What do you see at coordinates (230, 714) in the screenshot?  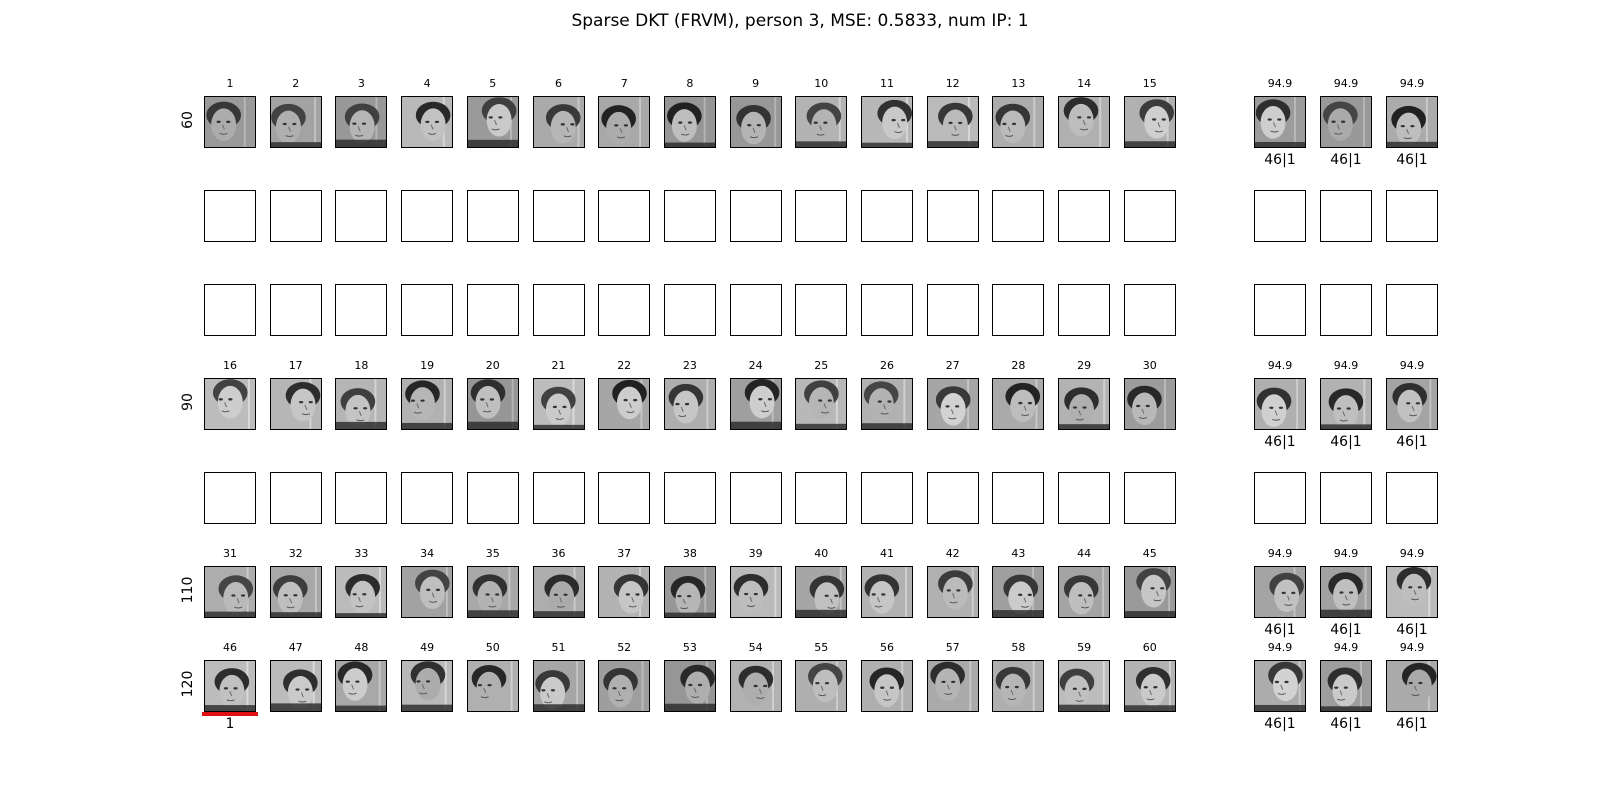 I see `selected-marker` at bounding box center [230, 714].